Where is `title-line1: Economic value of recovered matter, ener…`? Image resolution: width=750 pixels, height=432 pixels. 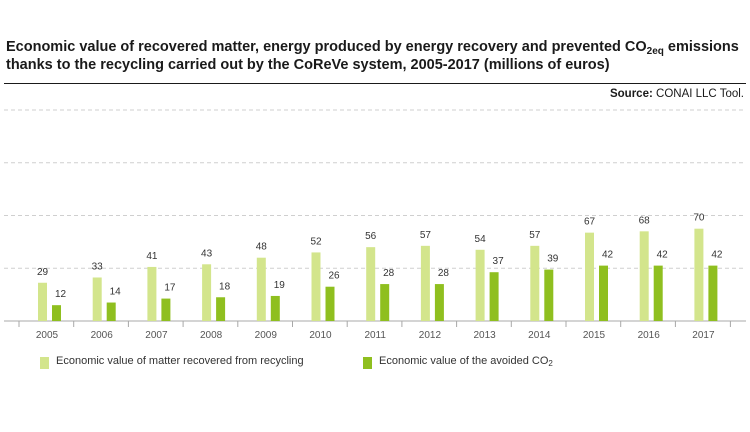 title-line1: Economic value of recovered matter, ener… is located at coordinates (372, 48).